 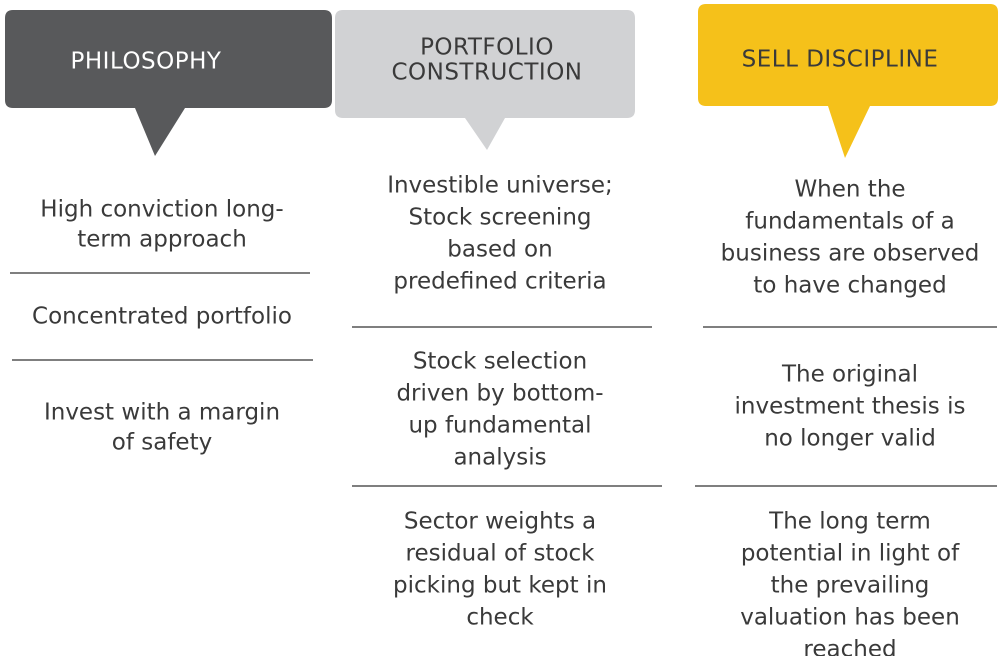 What do you see at coordinates (840, 60) in the screenshot?
I see `column-title: SELL DISCIPLINE` at bounding box center [840, 60].